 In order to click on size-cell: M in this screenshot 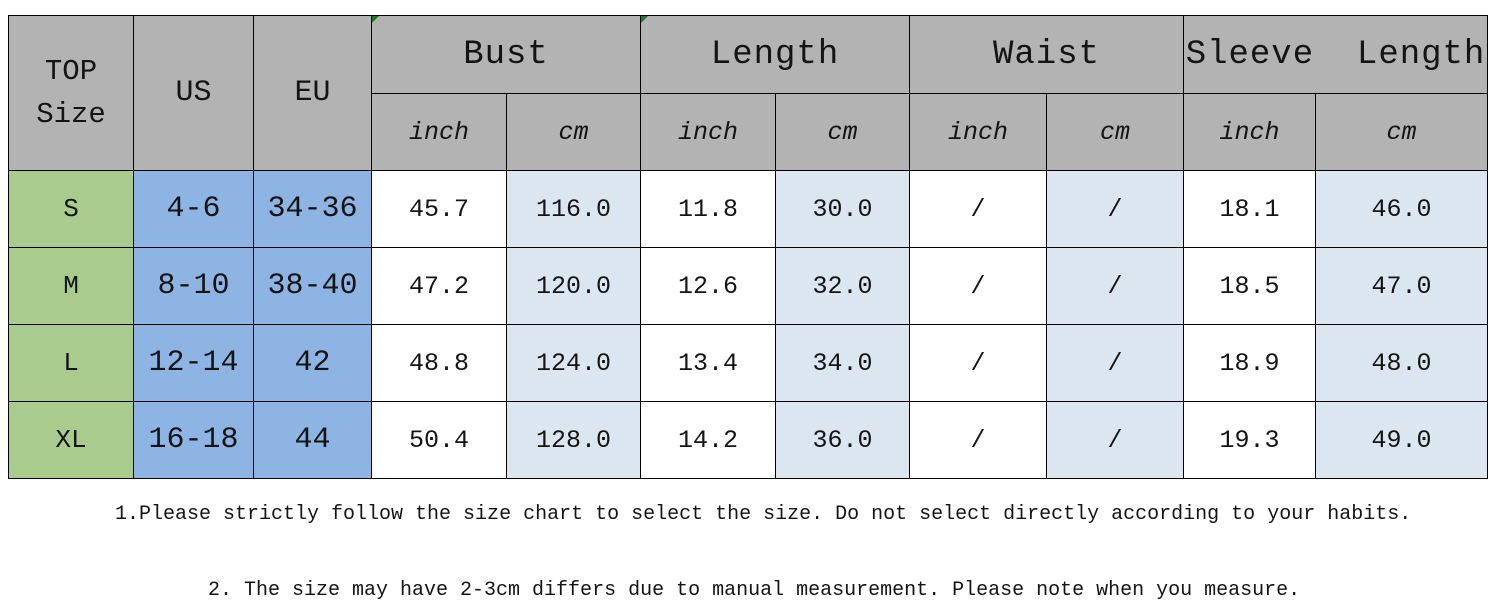, I will do `click(71, 286)`.